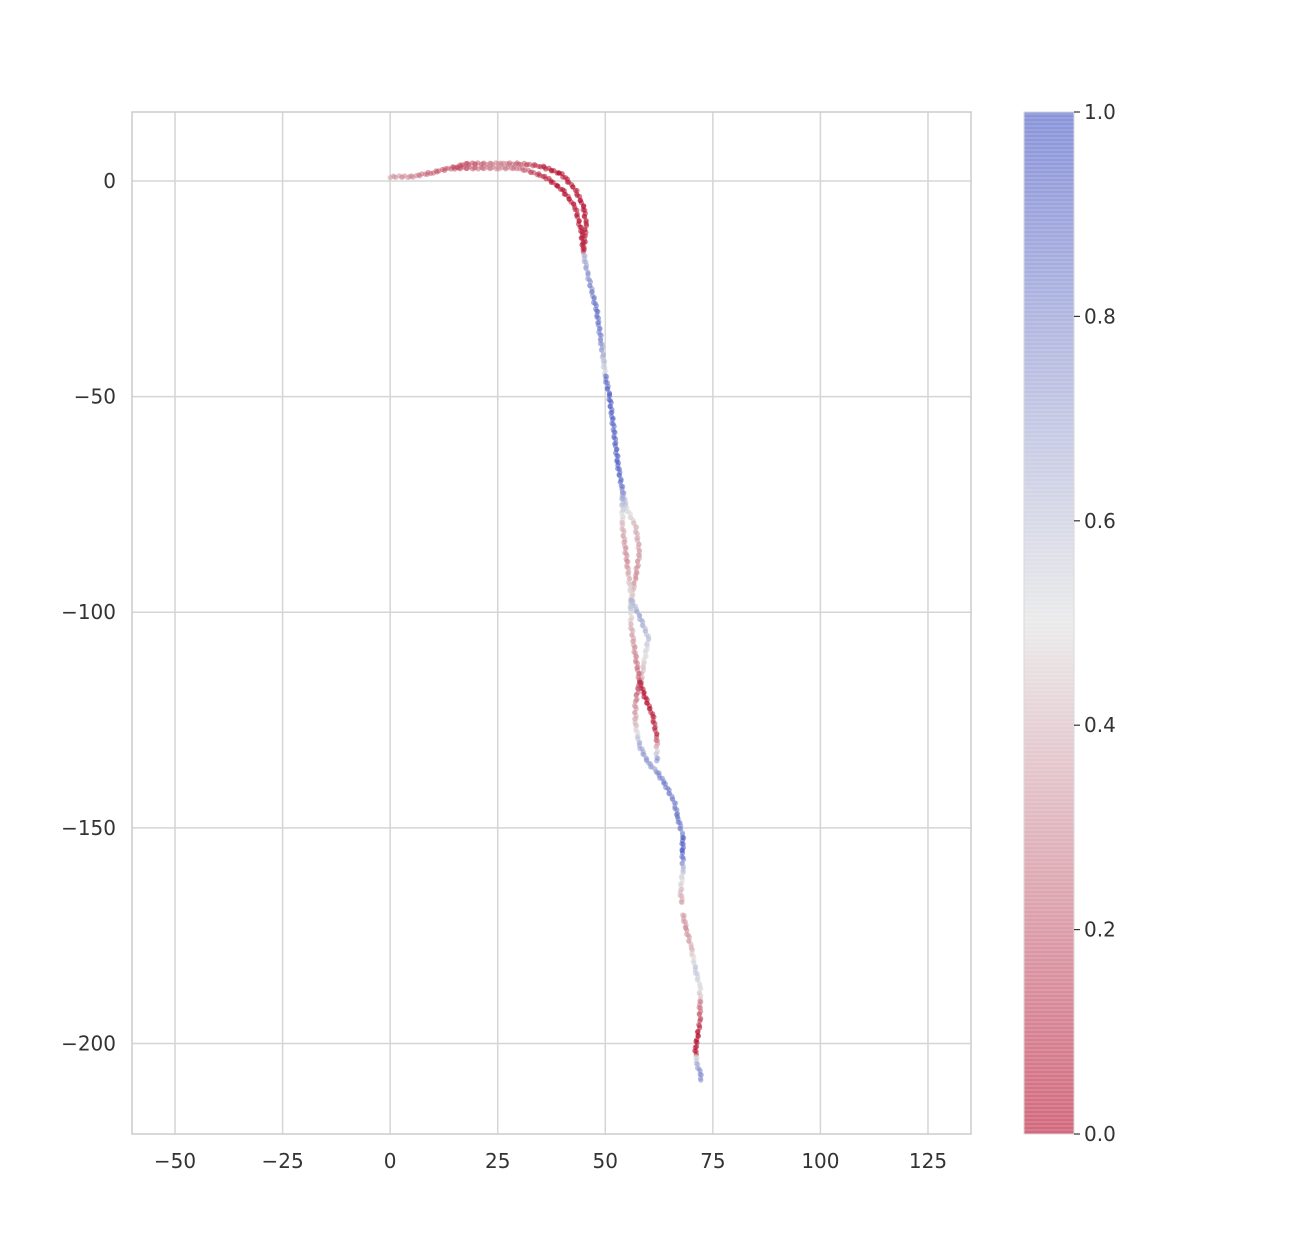 The width and height of the screenshot is (1316, 1254). Describe the element at coordinates (95, 397) in the screenshot. I see `y-tick-label: −50` at that location.